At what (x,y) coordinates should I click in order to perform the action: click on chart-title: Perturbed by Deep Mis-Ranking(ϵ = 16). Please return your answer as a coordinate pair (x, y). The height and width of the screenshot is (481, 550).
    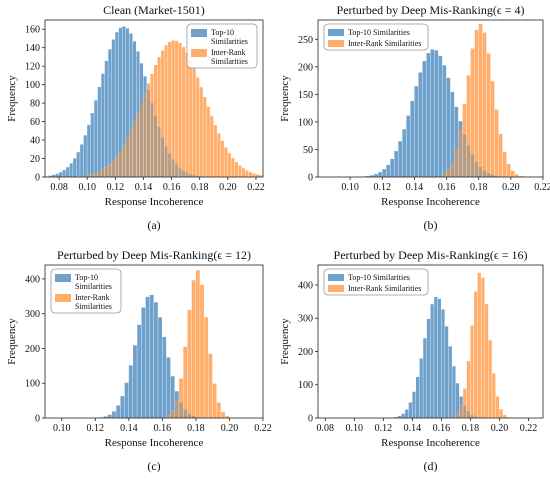
    Looking at the image, I should click on (431, 255).